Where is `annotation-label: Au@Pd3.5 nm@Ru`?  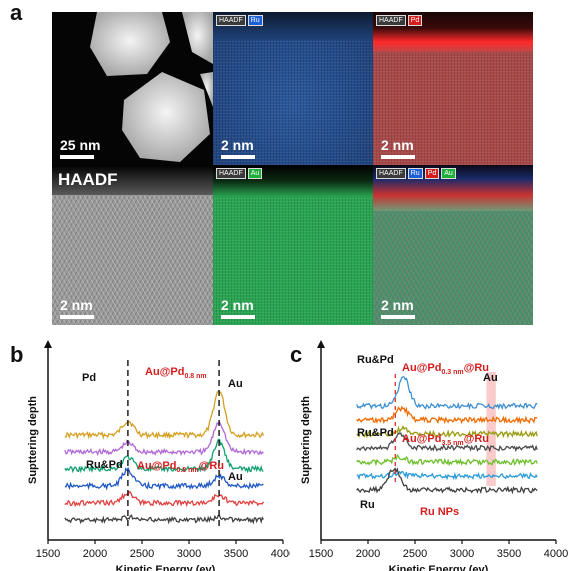 annotation-label: Au@Pd3.5 nm@Ru is located at coordinates (445, 440).